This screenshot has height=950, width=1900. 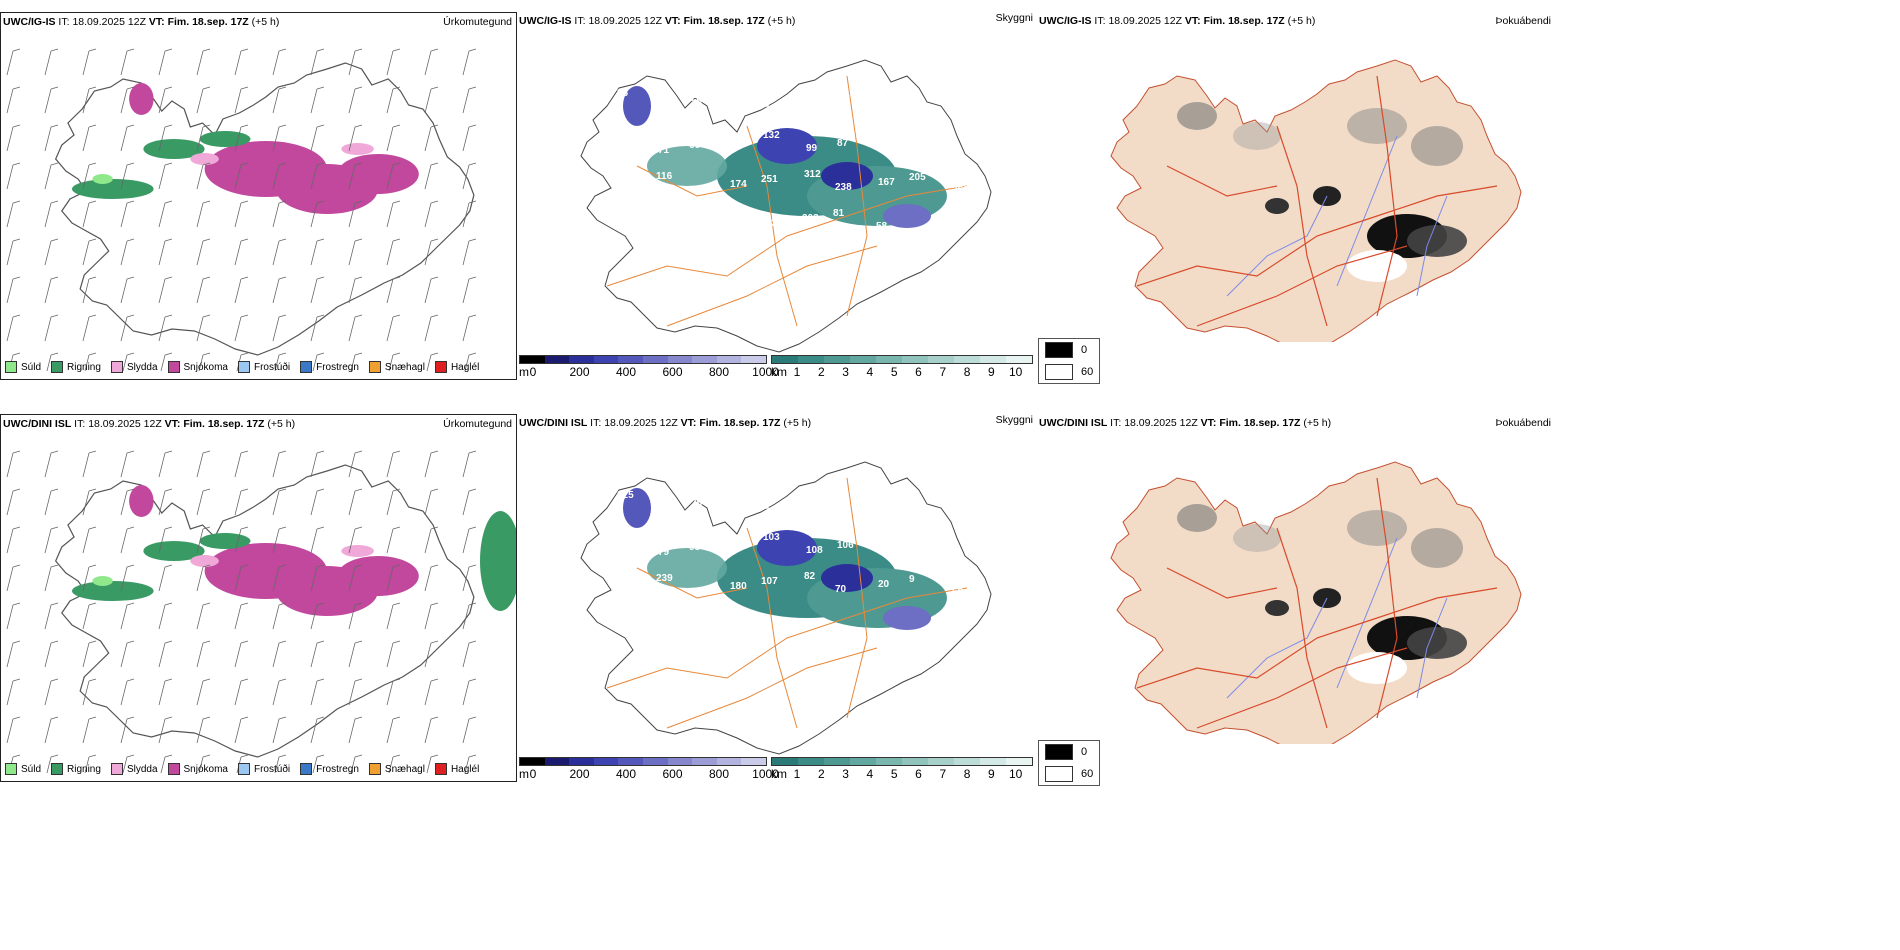 I want to click on visibility-value-label: 31, so click(x=740, y=96).